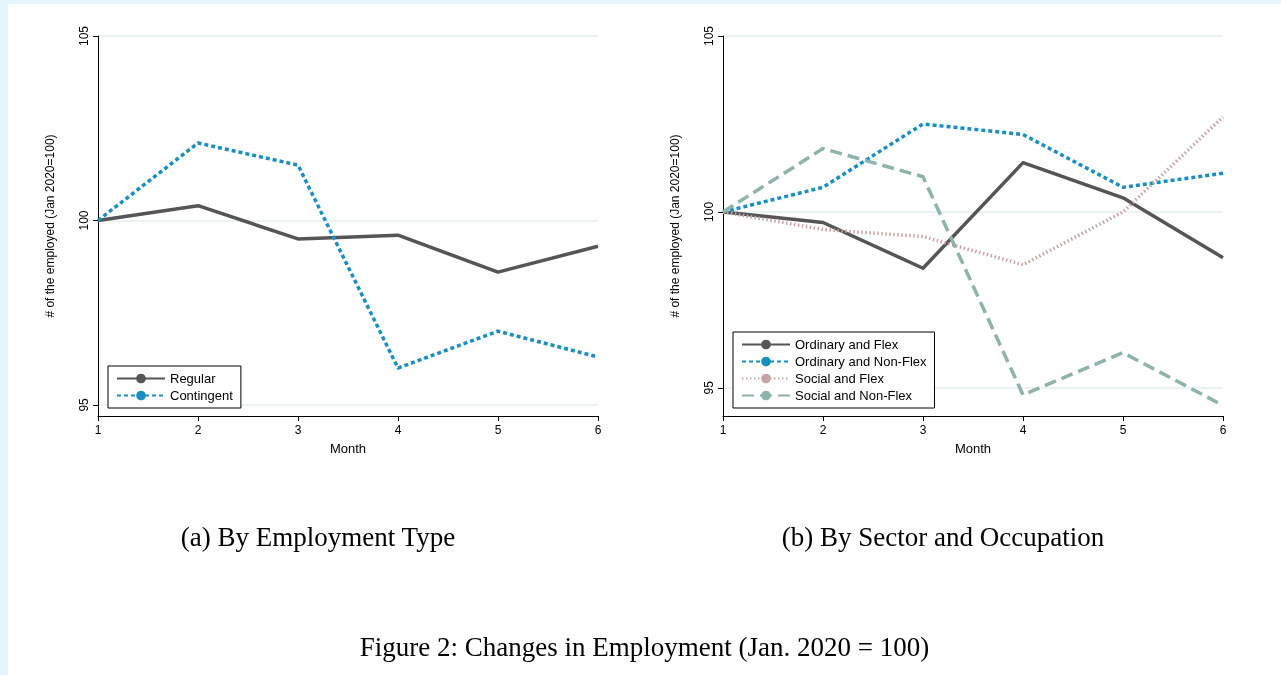 This screenshot has height=675, width=1281. Describe the element at coordinates (644, 647) in the screenshot. I see `caption: Figure 2: Changes in Employment (Jan. 2020 = 100)` at that location.